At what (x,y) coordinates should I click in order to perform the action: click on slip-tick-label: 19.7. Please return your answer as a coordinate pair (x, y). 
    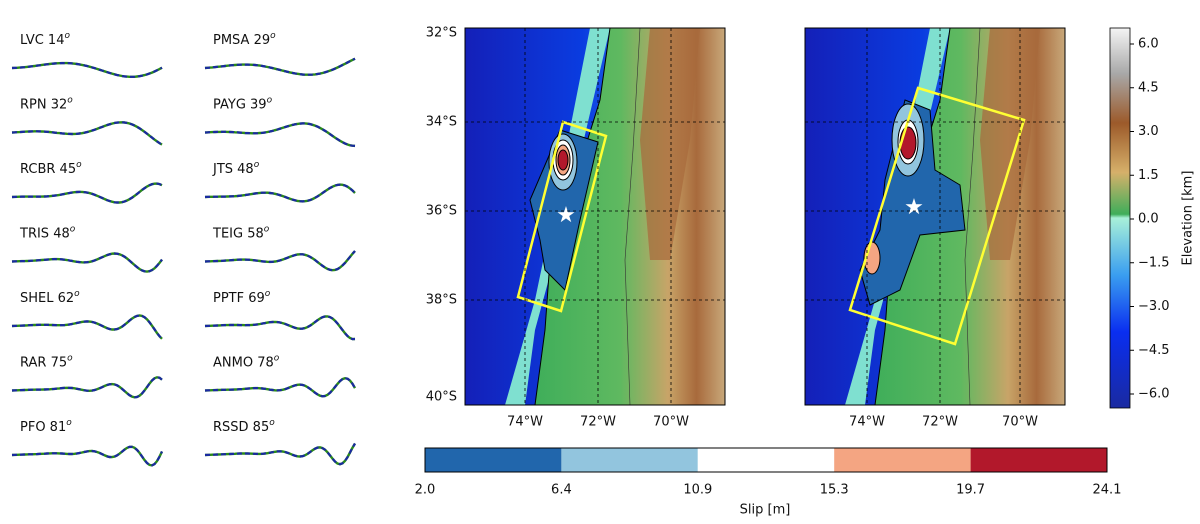
    Looking at the image, I should click on (970, 490).